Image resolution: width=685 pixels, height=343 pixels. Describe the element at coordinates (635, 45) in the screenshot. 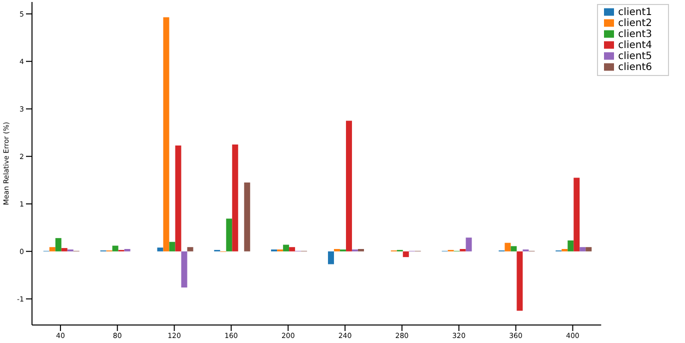

I see `legend-label: client4` at that location.